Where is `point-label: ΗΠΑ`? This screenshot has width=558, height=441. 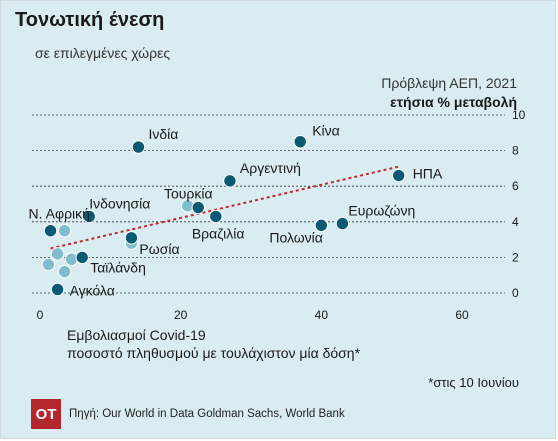
point-label: ΗΠΑ is located at coordinates (428, 174).